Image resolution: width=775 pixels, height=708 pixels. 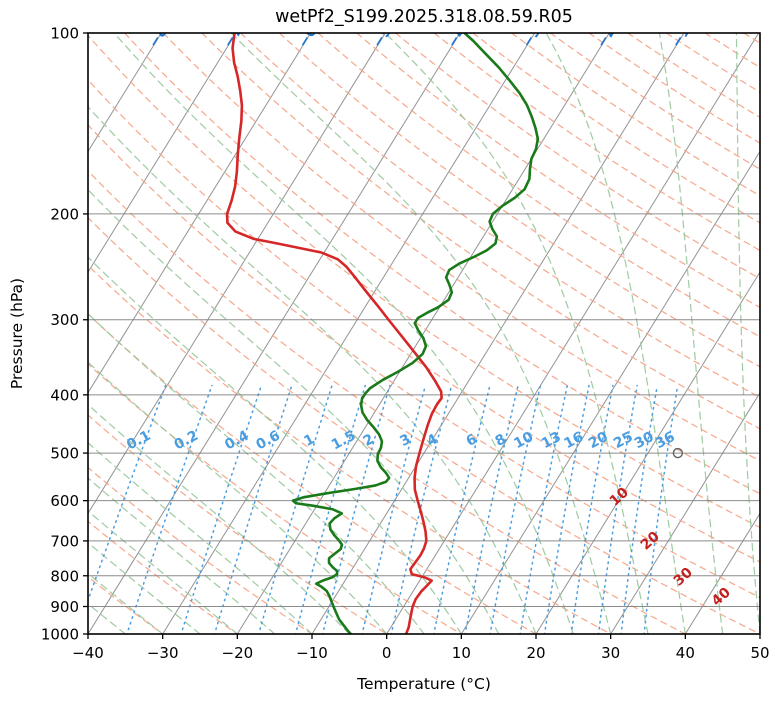 I want to click on parcel-marker, so click(x=678, y=453).